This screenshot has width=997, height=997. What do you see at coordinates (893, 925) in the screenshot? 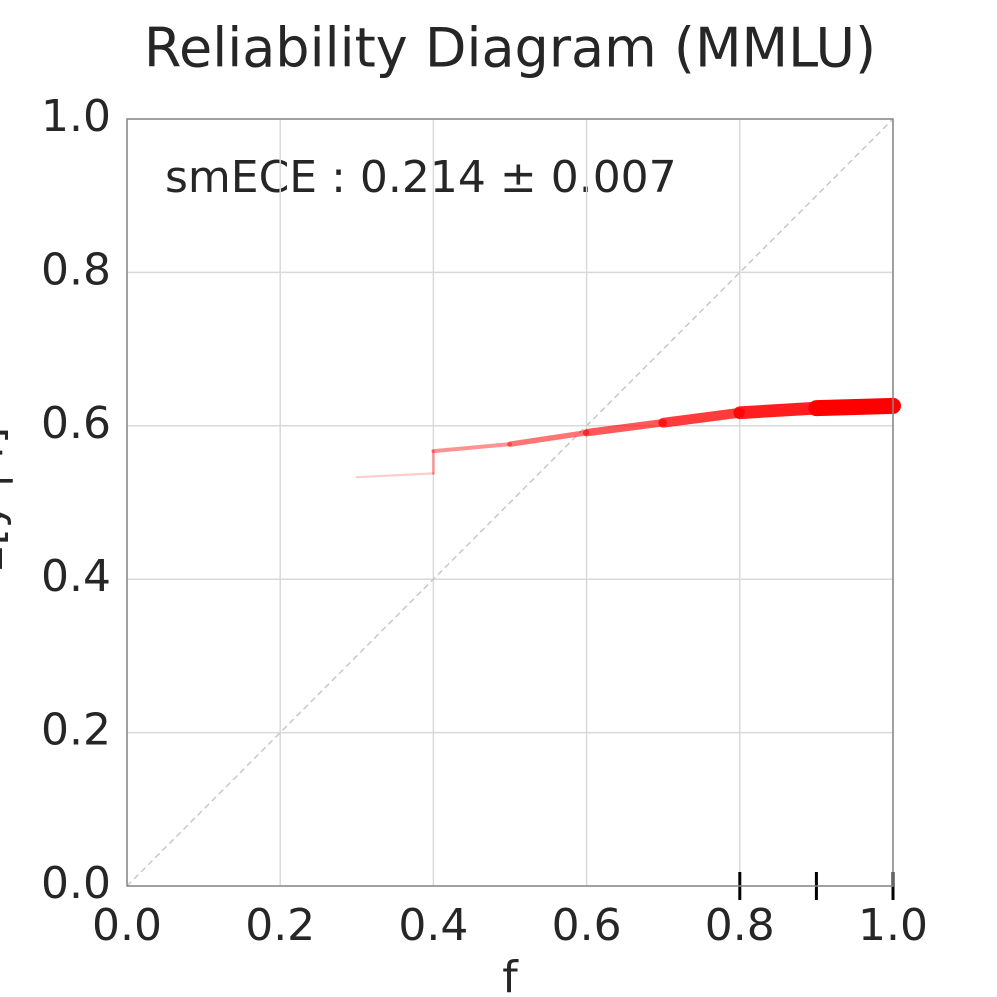
I see `x-tick-label: 1.0` at bounding box center [893, 925].